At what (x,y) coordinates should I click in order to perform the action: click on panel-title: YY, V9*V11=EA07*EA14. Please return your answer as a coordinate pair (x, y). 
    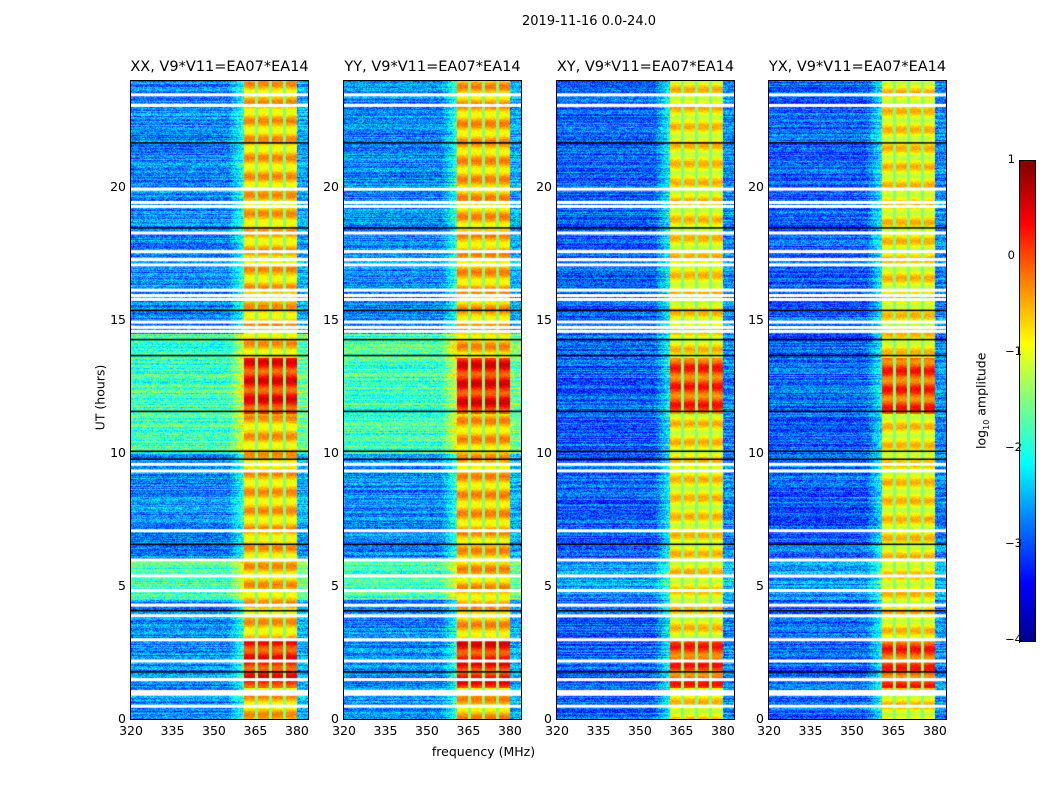
    Looking at the image, I should click on (432, 67).